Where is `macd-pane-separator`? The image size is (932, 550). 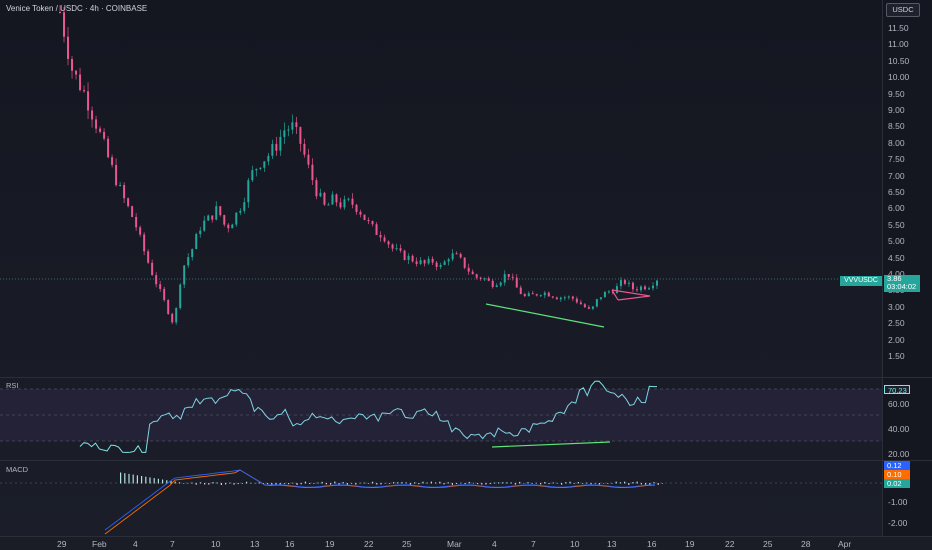
macd-pane-separator is located at coordinates (466, 460).